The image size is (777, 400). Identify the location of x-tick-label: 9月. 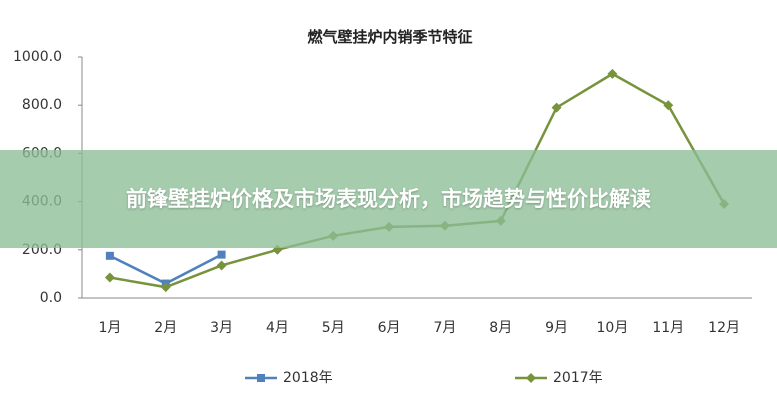
(556, 328).